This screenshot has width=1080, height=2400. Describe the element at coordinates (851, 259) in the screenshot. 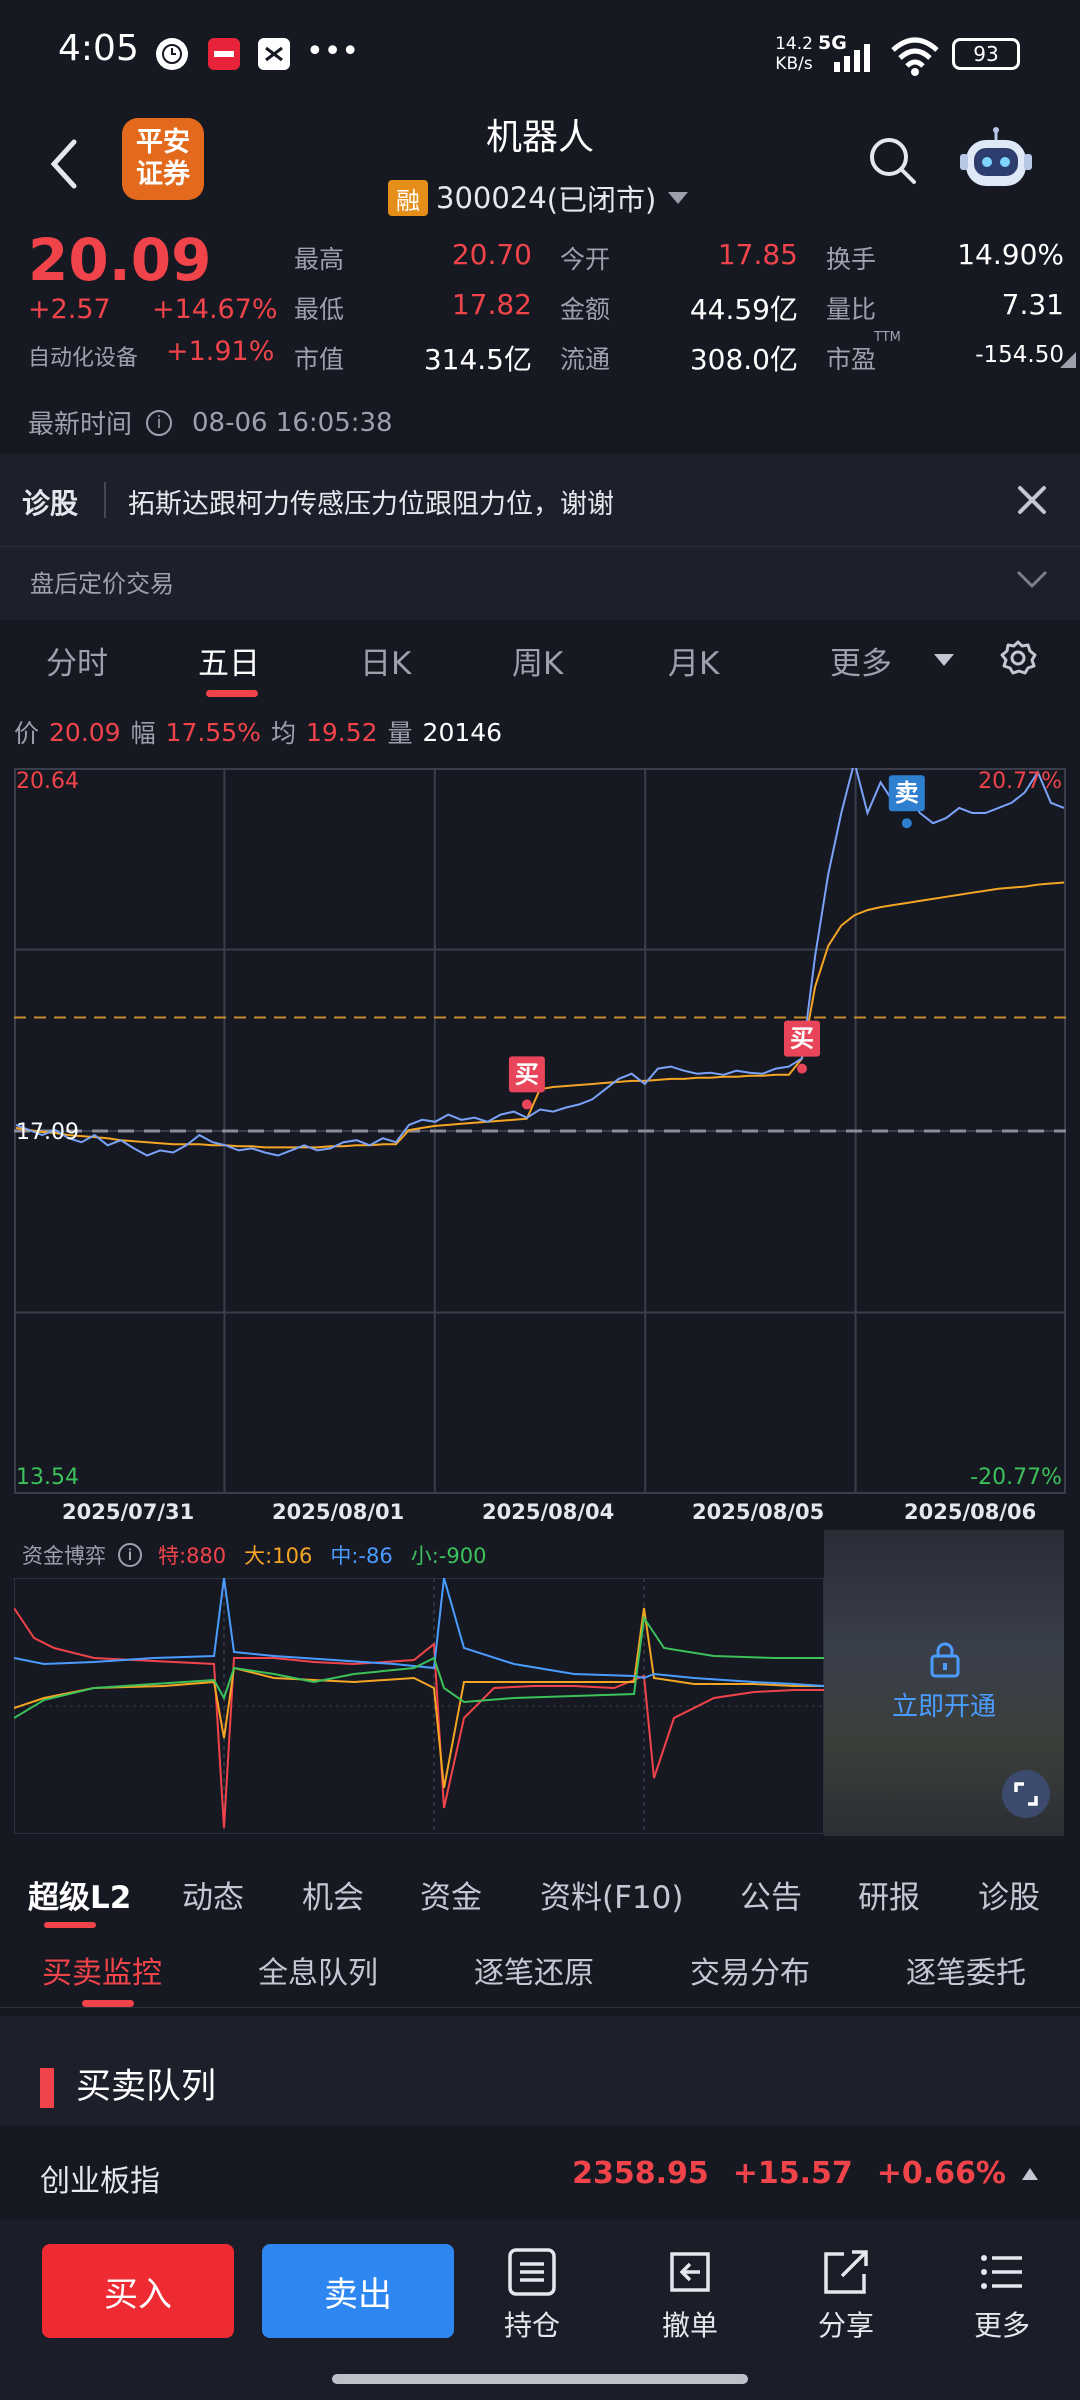

I see `turnover-label: 换手` at that location.